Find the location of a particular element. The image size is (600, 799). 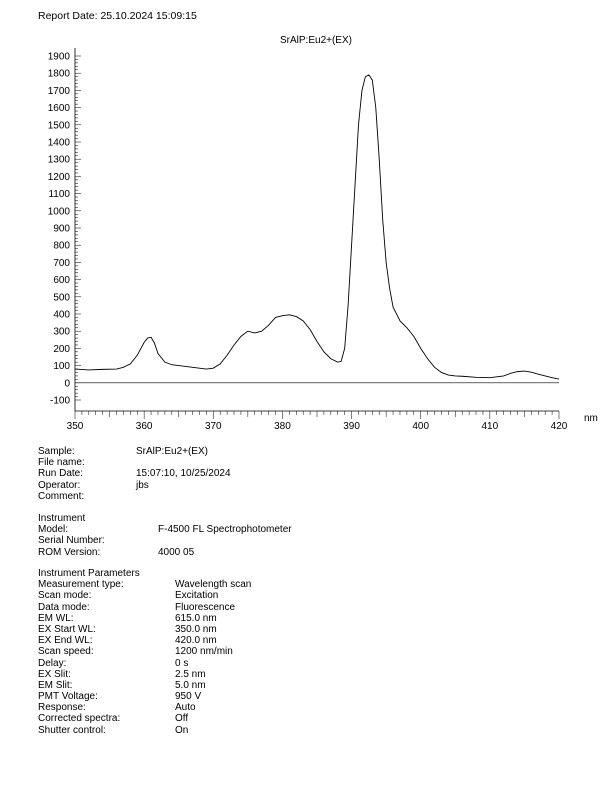

x-tick-label: 350 is located at coordinates (75, 426).